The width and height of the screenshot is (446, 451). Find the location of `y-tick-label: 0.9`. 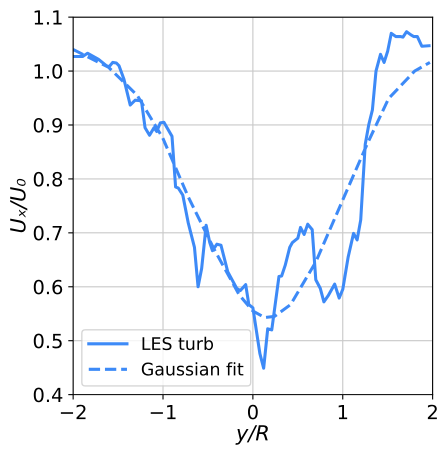

y-tick-label: 0.9 is located at coordinates (48, 125).